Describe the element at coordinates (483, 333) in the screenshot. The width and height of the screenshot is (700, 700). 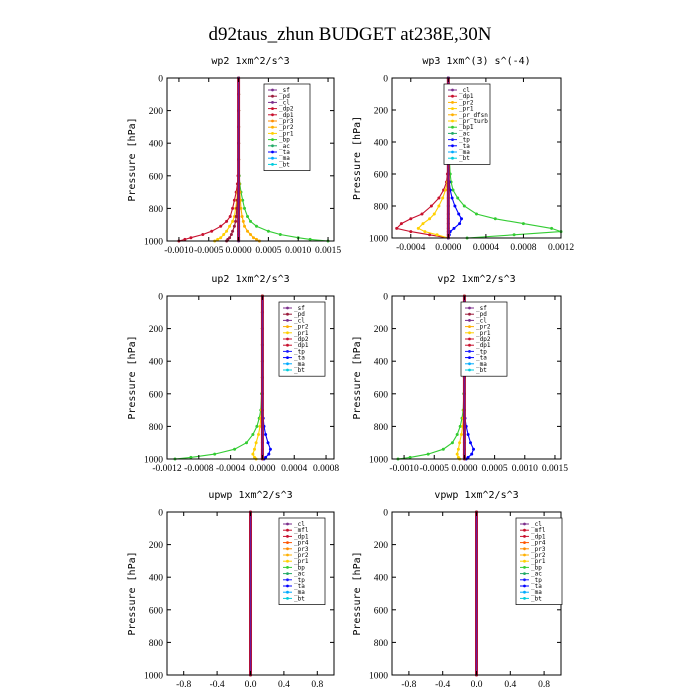
I see `legend-entry: _pr1` at that location.